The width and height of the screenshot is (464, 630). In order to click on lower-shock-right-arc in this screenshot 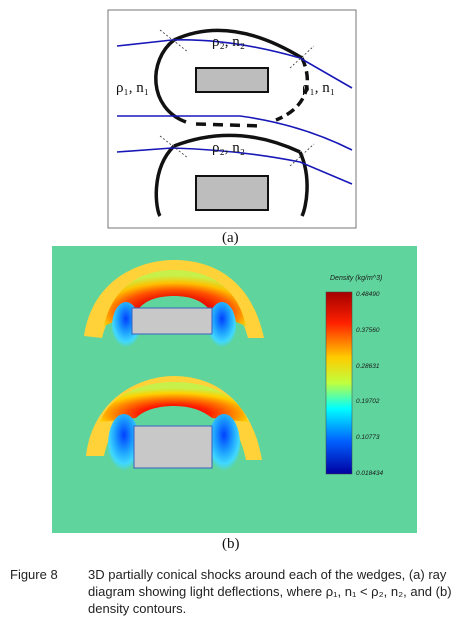, I will do `click(303, 184)`.